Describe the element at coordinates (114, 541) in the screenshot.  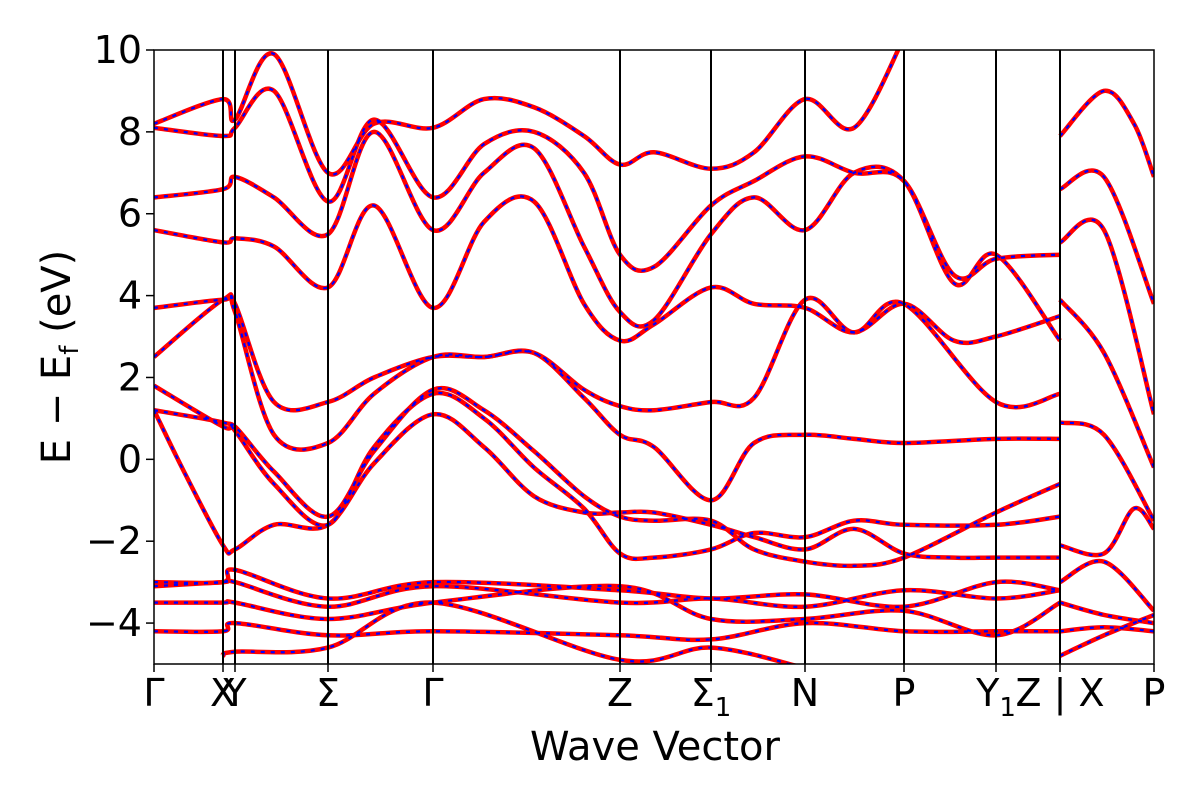
I see `y-tick-label: −2` at that location.